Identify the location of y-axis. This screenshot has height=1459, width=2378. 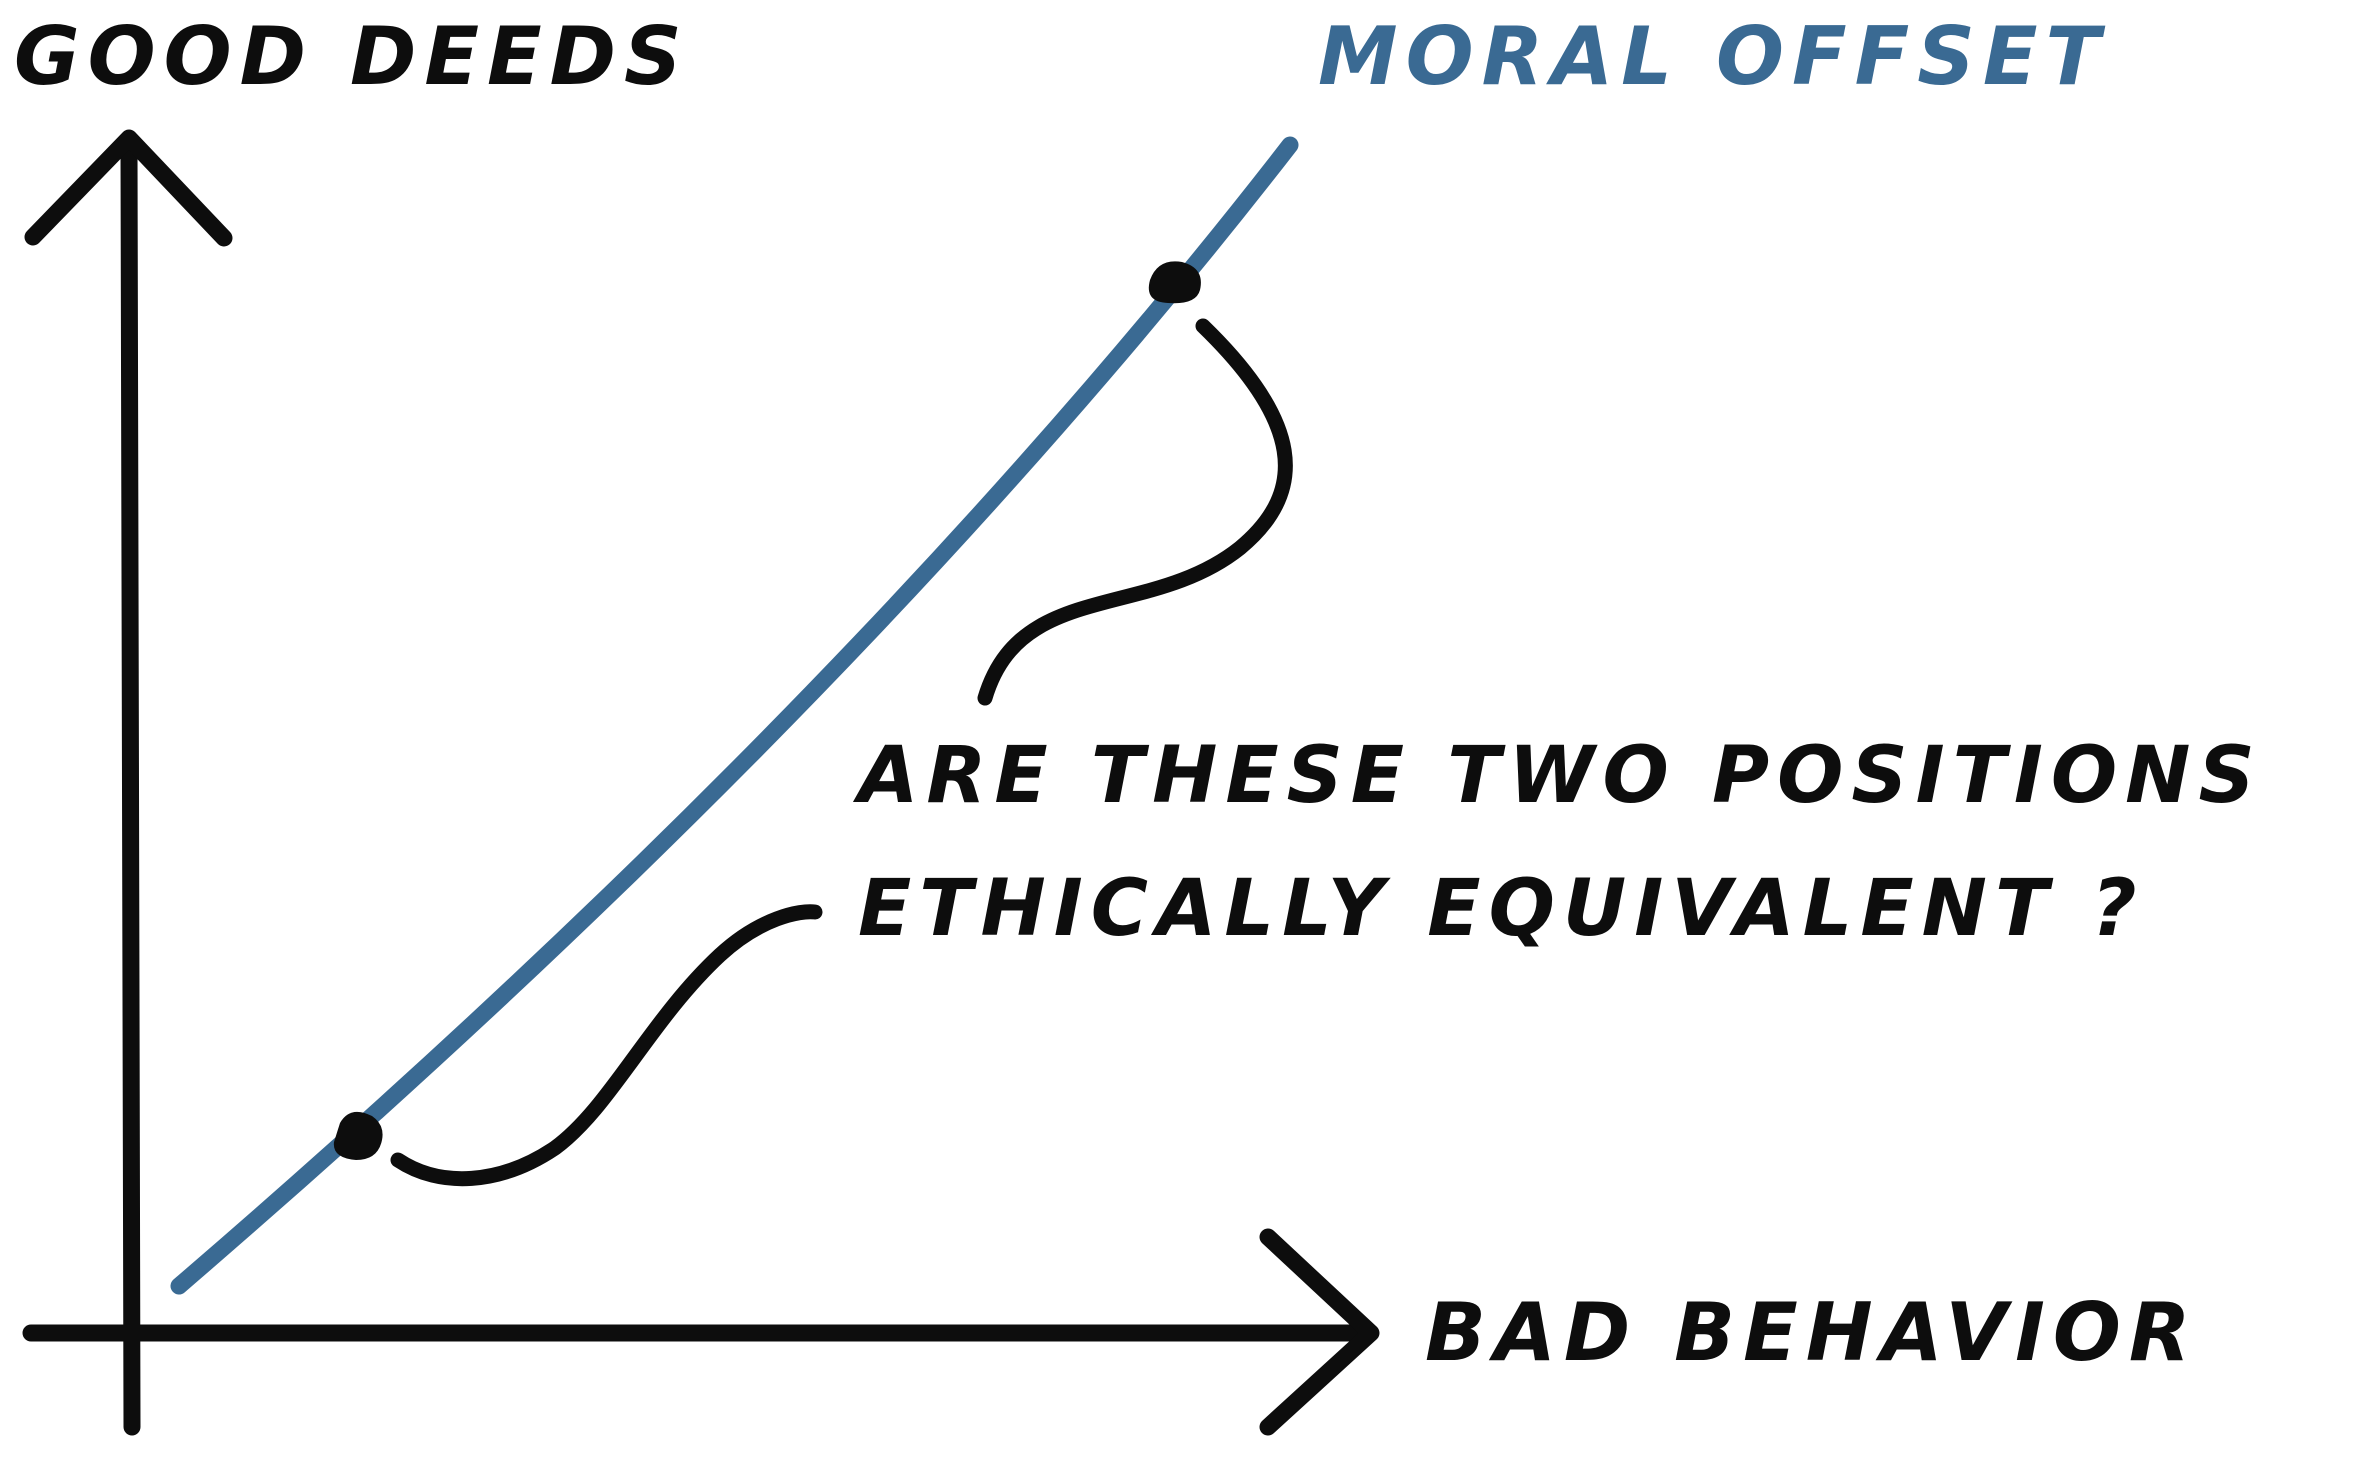
(128, 782).